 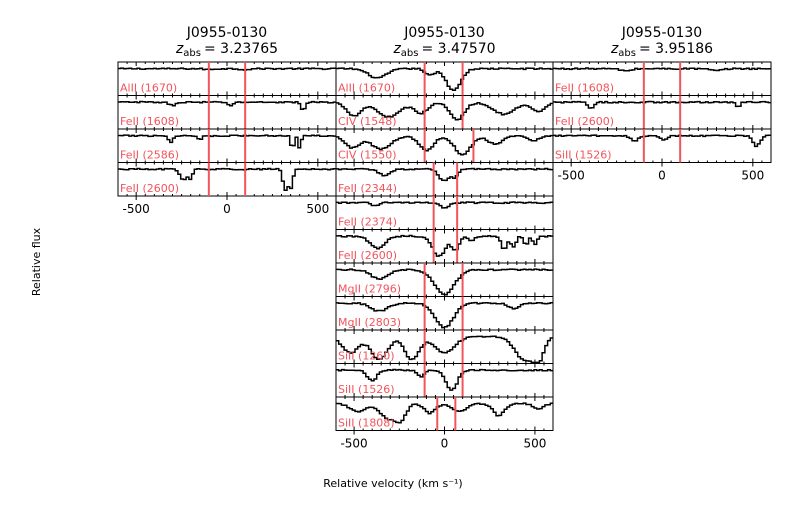 I want to click on ion-label: MgII (2796), so click(x=369, y=289).